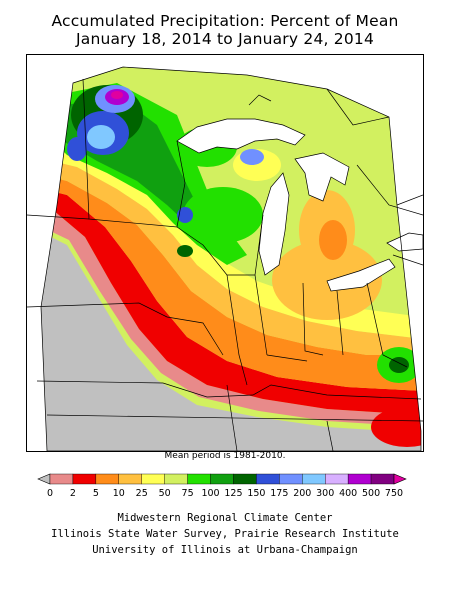  What do you see at coordinates (400, 479) in the screenshot?
I see `legend-arrow-high` at bounding box center [400, 479].